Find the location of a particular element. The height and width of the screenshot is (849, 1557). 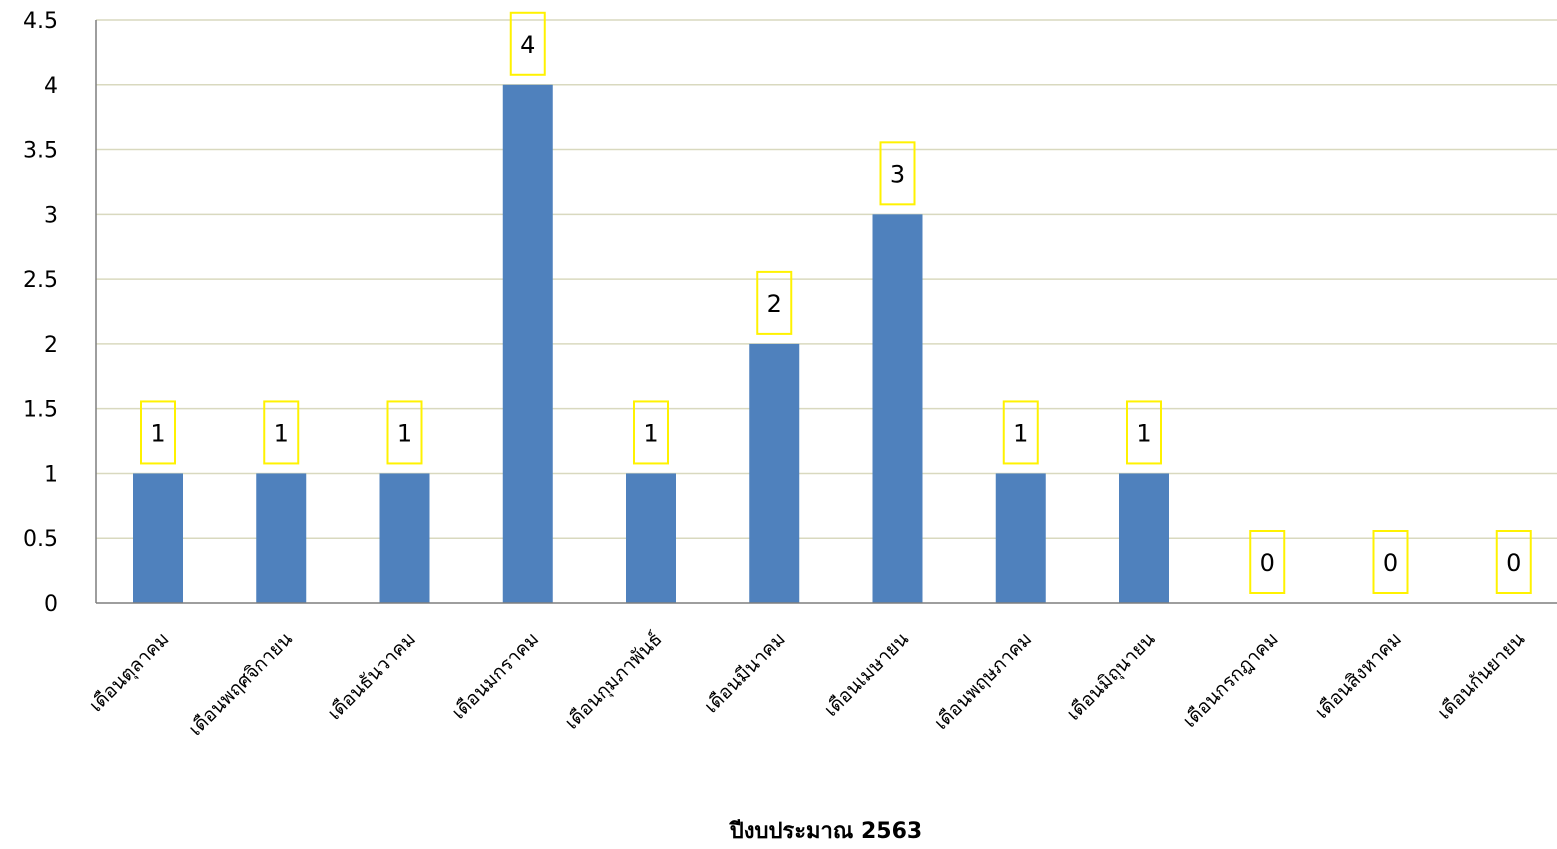

category-label: เดือนมกราคม is located at coordinates (496, 676).